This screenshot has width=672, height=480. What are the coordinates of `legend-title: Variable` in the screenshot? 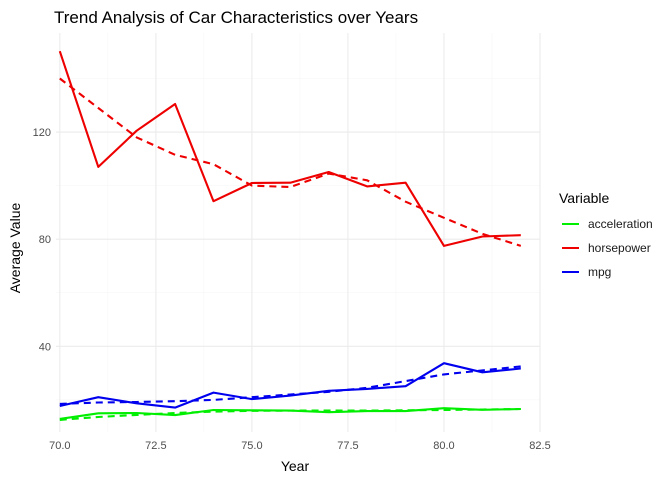 It's located at (584, 198).